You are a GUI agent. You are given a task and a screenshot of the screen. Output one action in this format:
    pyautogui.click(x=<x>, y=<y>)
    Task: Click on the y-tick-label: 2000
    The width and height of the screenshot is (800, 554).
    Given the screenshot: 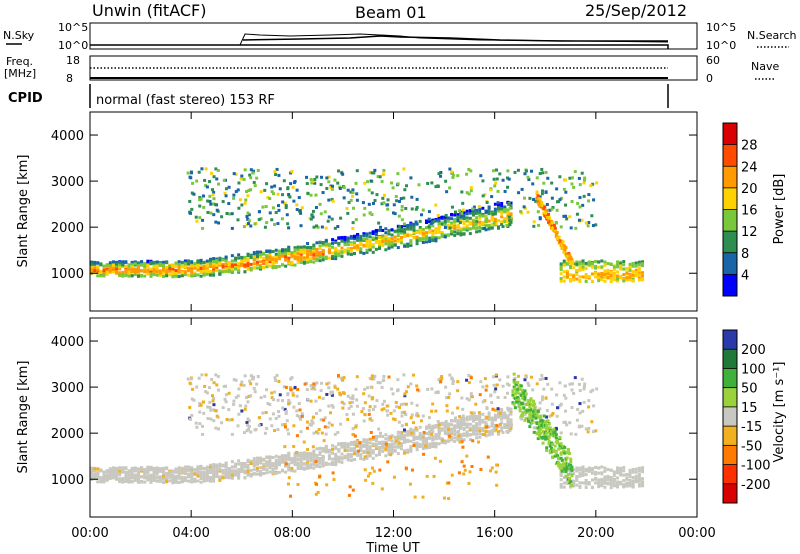 What is the action you would take?
    pyautogui.click(x=67, y=228)
    